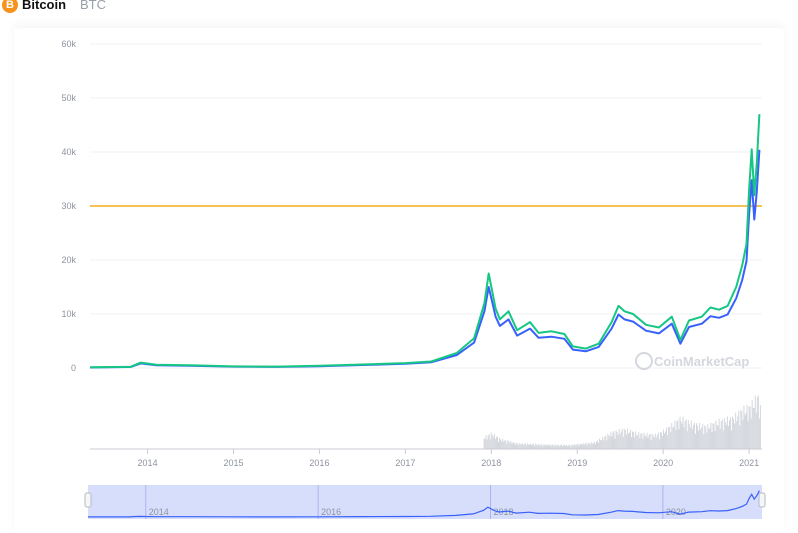 Image resolution: width=798 pixels, height=533 pixels. Describe the element at coordinates (88, 500) in the screenshot. I see `navigator-left-handle` at that location.